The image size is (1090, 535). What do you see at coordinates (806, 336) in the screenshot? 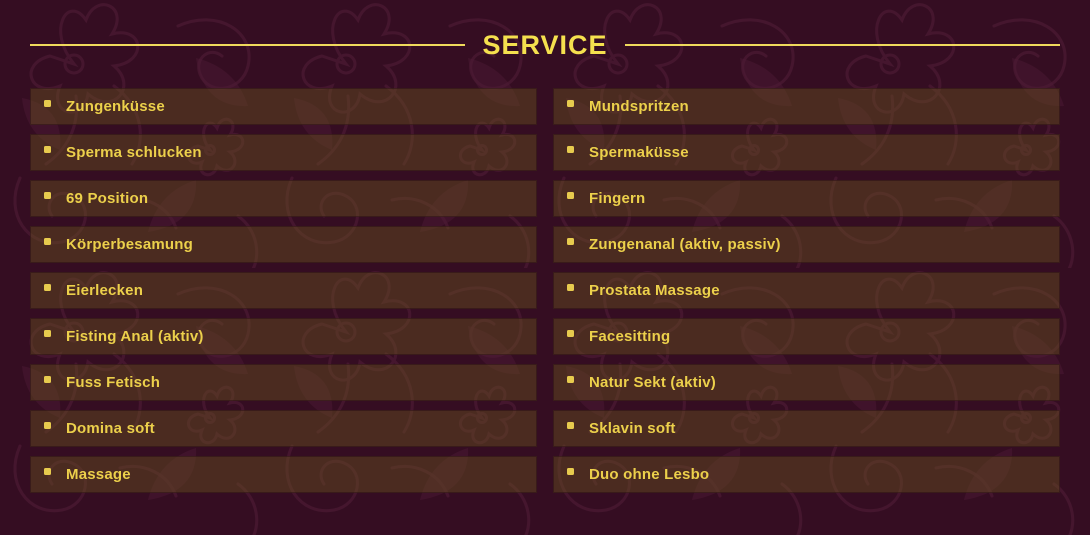
I see `service-item: Facesitting` at bounding box center [806, 336].